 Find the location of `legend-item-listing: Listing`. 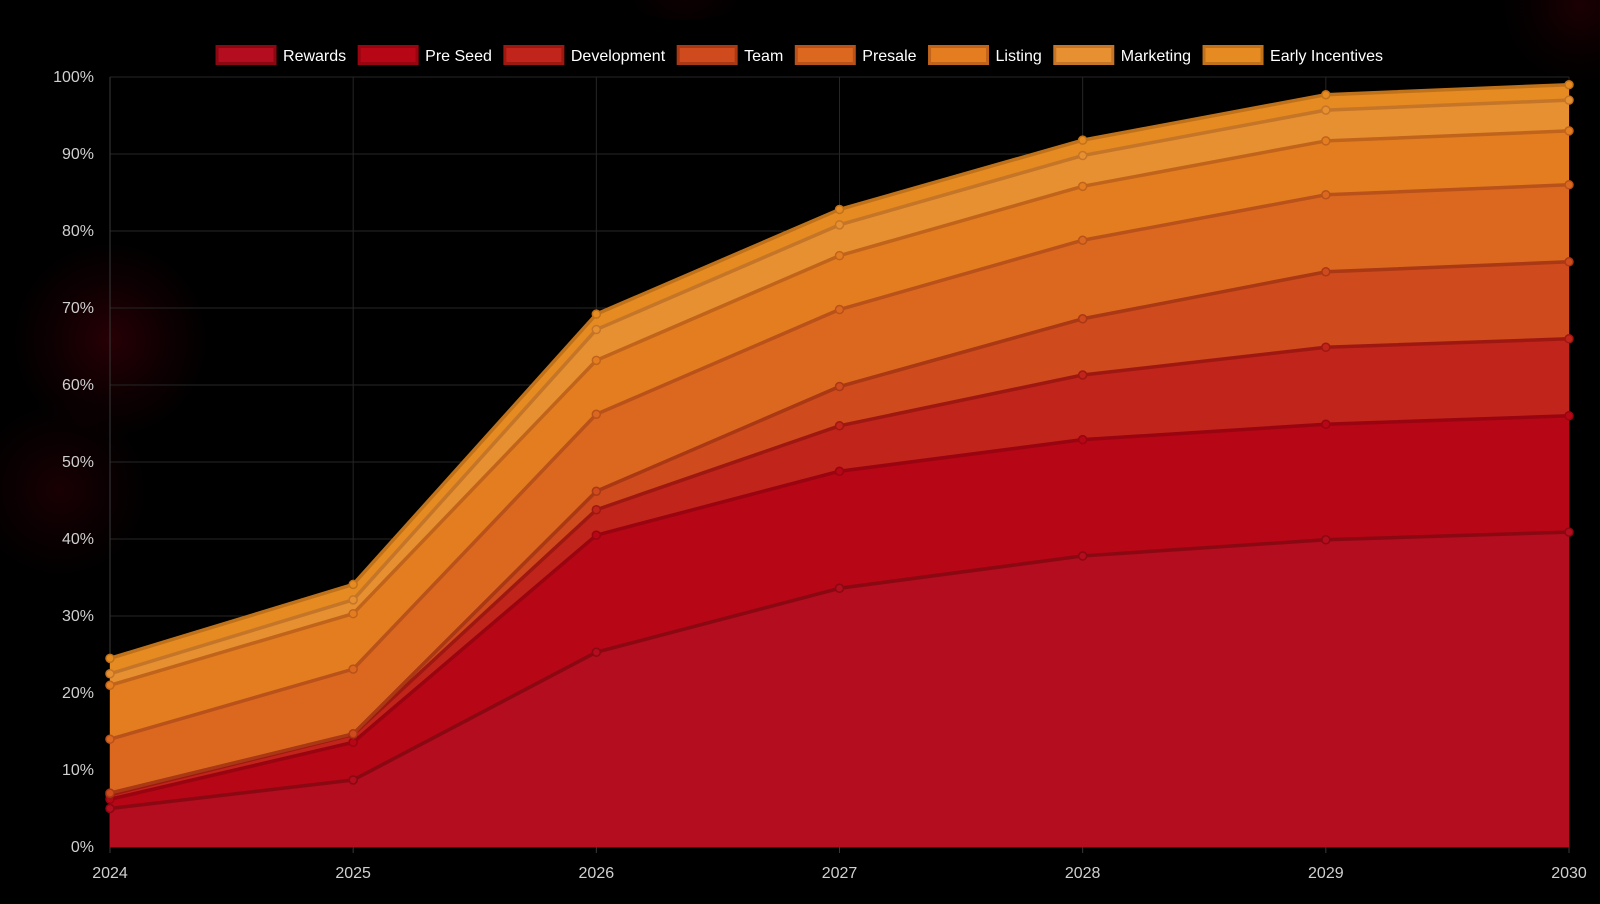

legend-item-listing: Listing is located at coordinates (985, 55).